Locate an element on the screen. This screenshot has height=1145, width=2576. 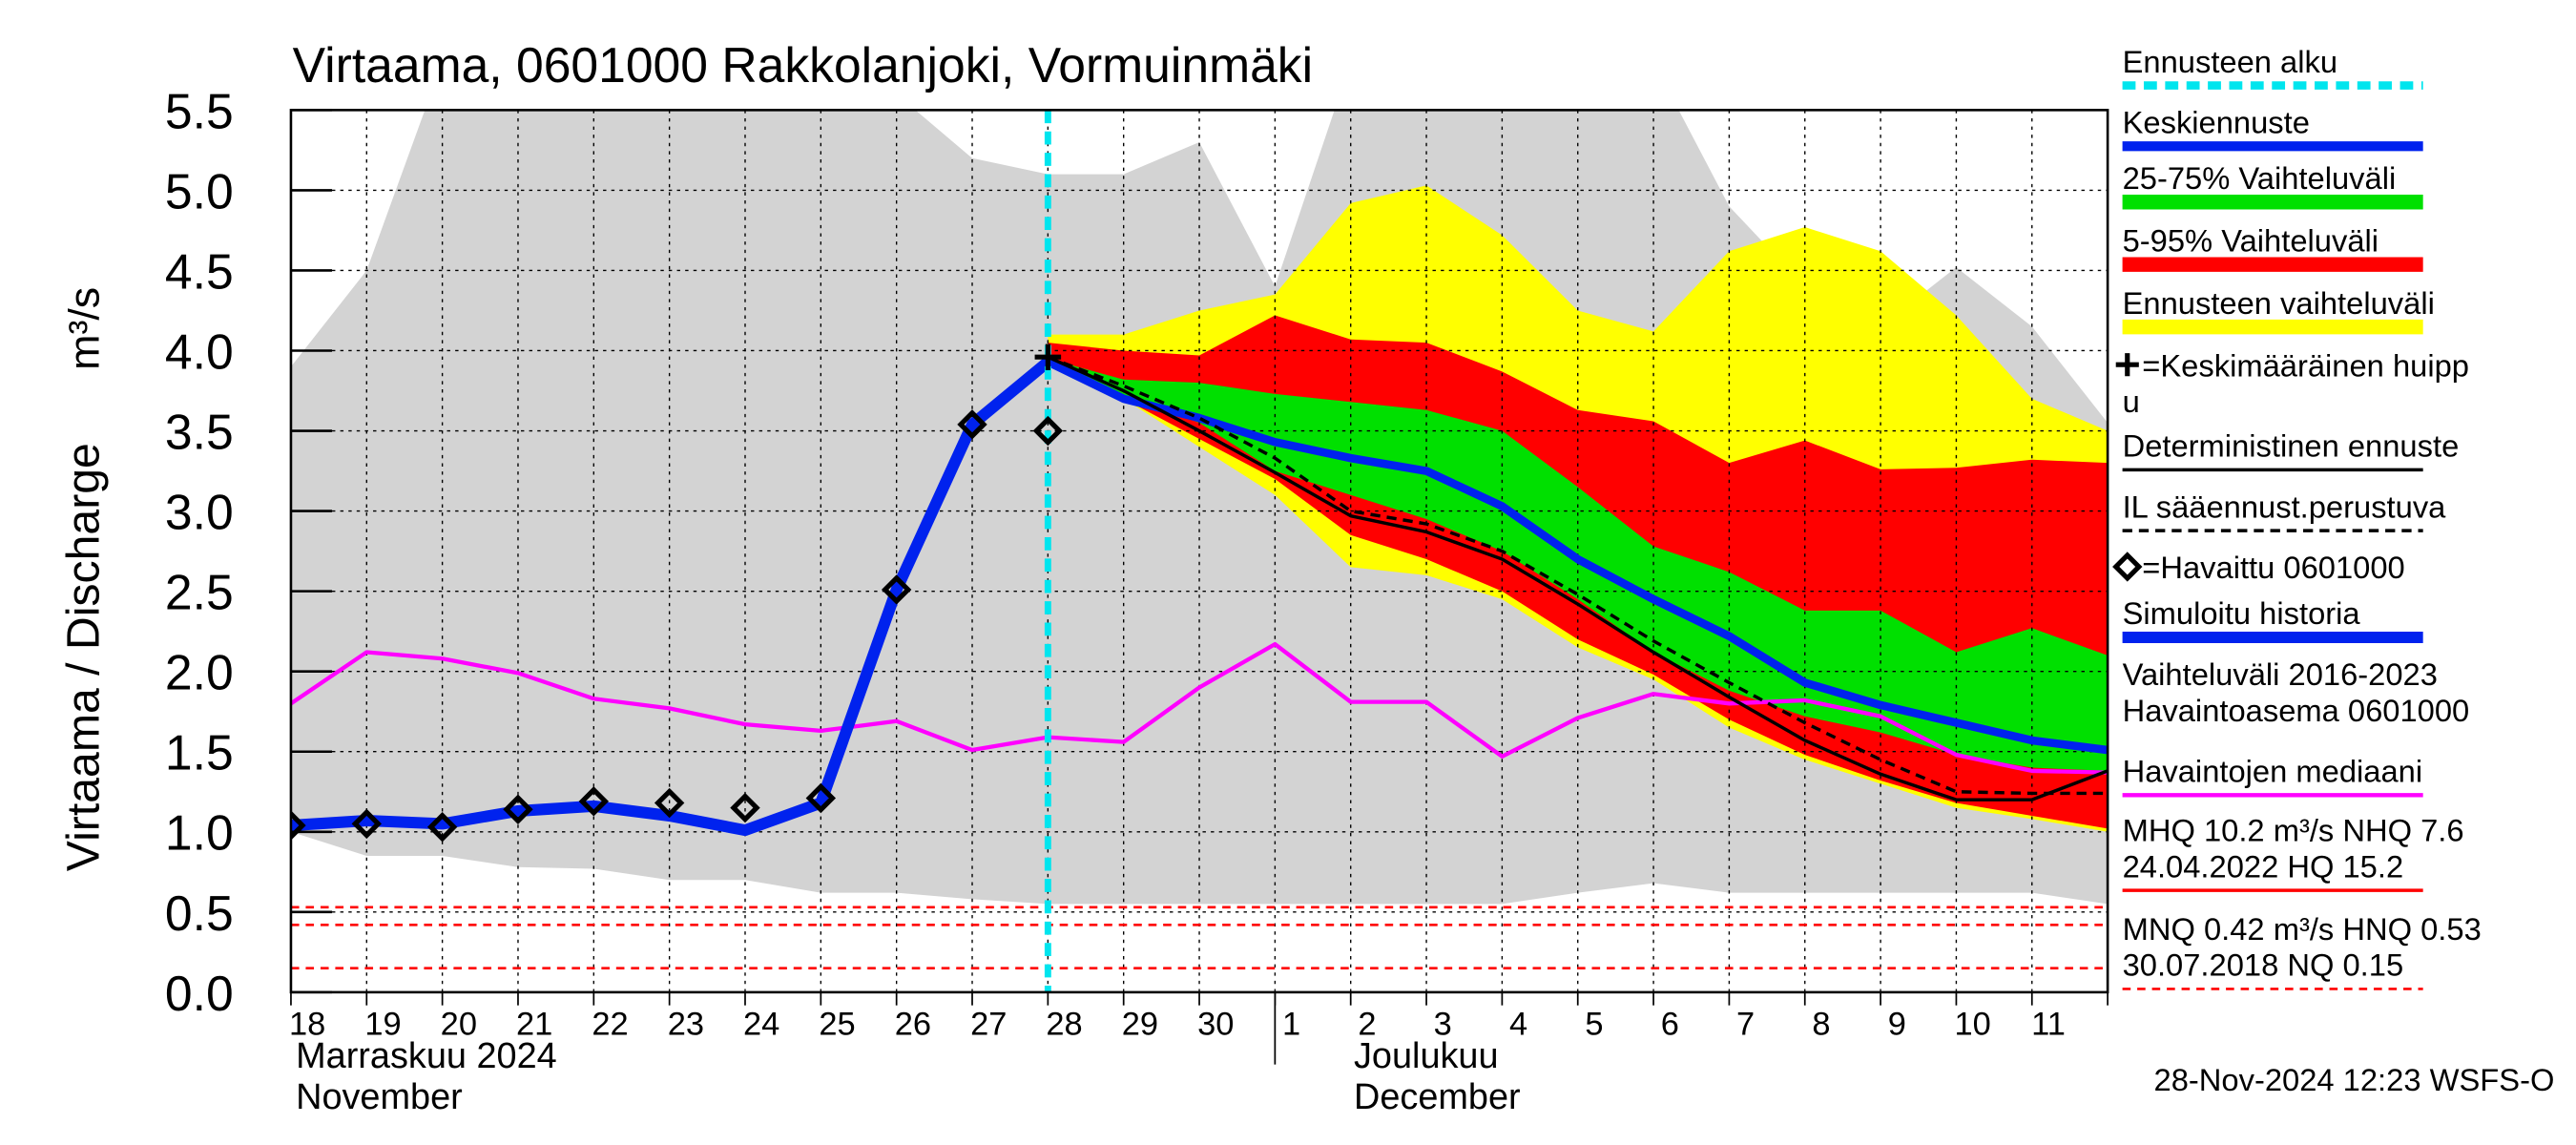
x-tick-label: 11 is located at coordinates (2048, 1025).